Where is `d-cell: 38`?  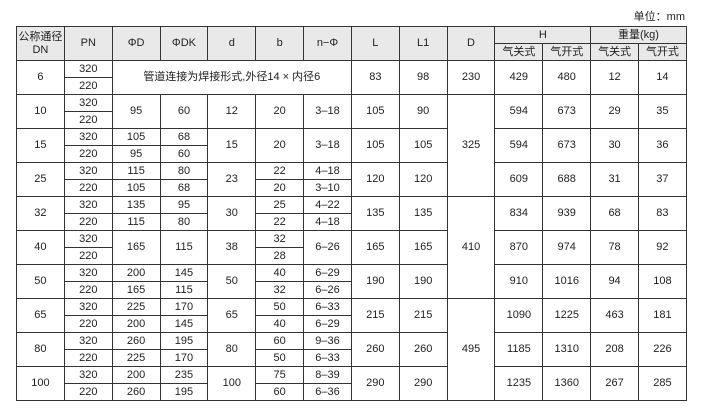
d-cell: 38 is located at coordinates (232, 247).